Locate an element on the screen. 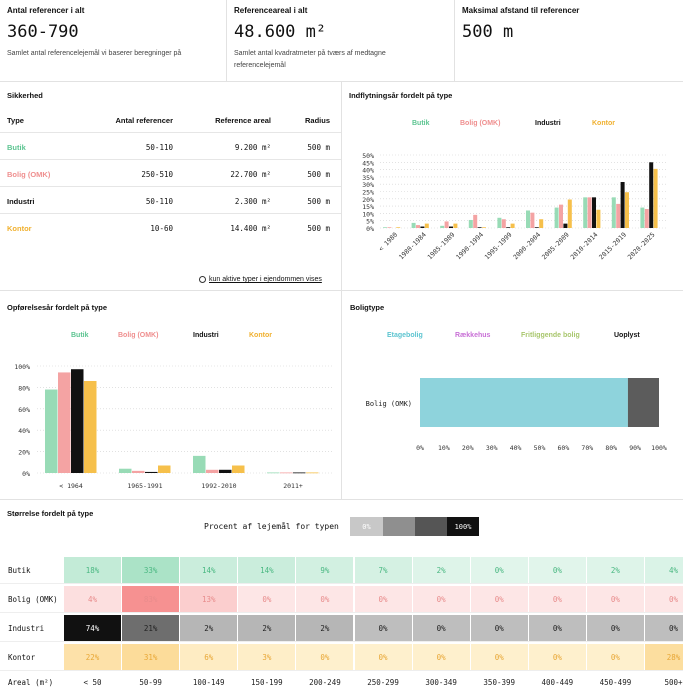 The image size is (683, 694). x-tick-label: 450-499 is located at coordinates (615, 682).